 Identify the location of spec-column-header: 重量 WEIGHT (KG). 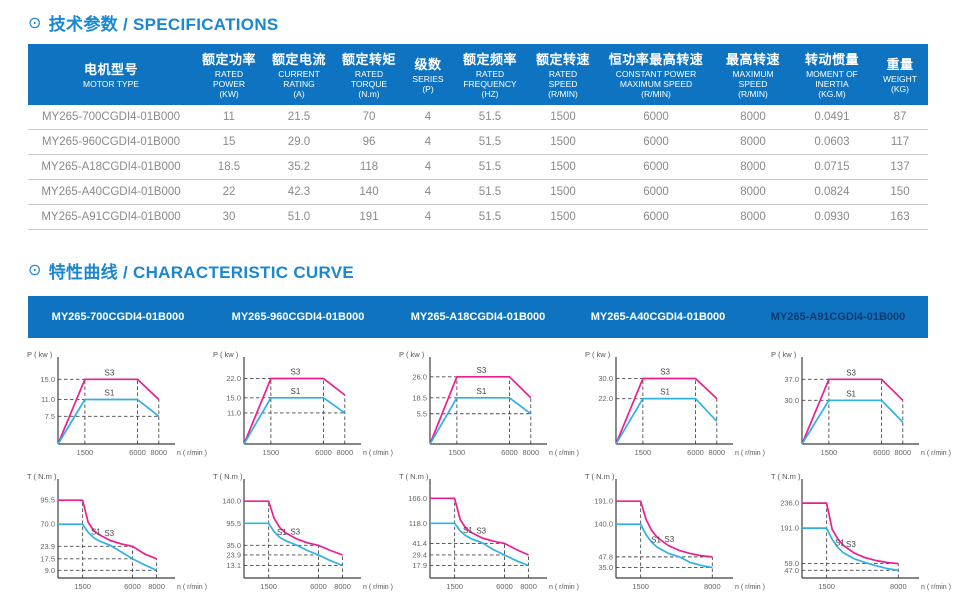
(900, 74).